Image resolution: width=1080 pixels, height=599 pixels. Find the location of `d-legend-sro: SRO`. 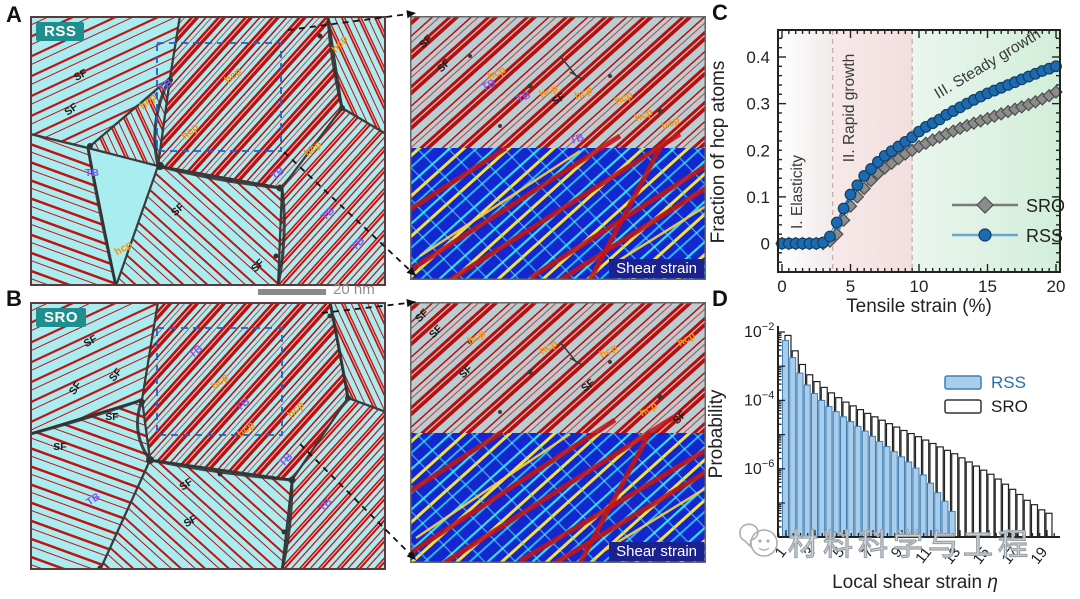

d-legend-sro: SRO is located at coordinates (1009, 406).